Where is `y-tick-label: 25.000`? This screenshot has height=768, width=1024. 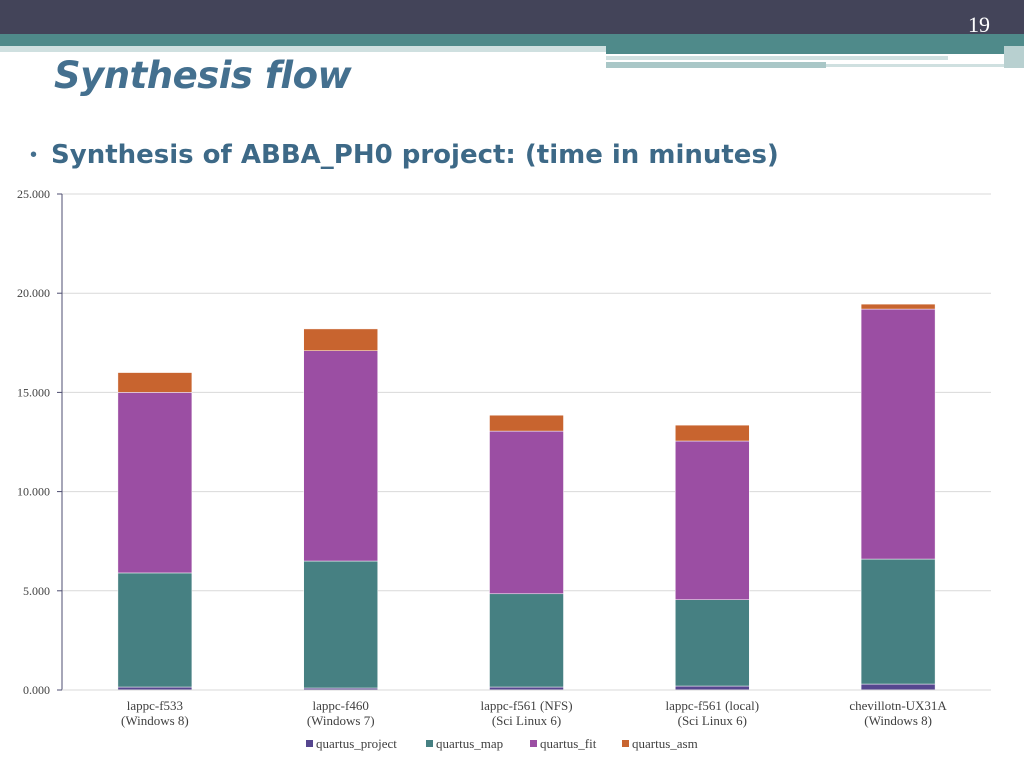
y-tick-label: 25.000 is located at coordinates (33, 194).